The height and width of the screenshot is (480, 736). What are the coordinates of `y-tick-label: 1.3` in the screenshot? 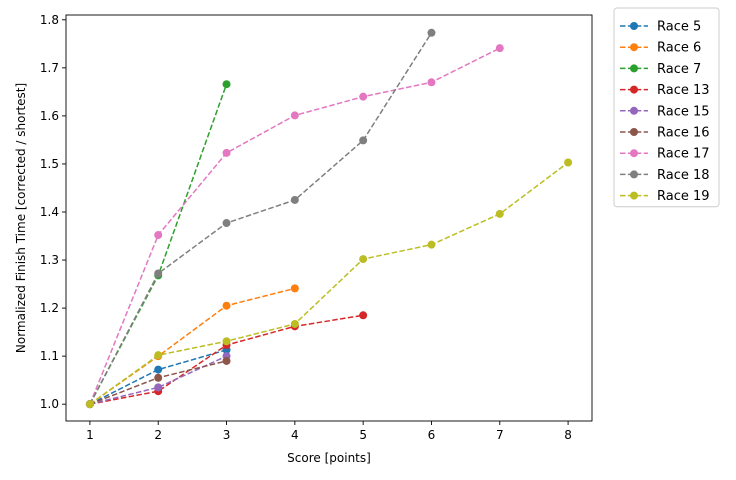 It's located at (49, 260).